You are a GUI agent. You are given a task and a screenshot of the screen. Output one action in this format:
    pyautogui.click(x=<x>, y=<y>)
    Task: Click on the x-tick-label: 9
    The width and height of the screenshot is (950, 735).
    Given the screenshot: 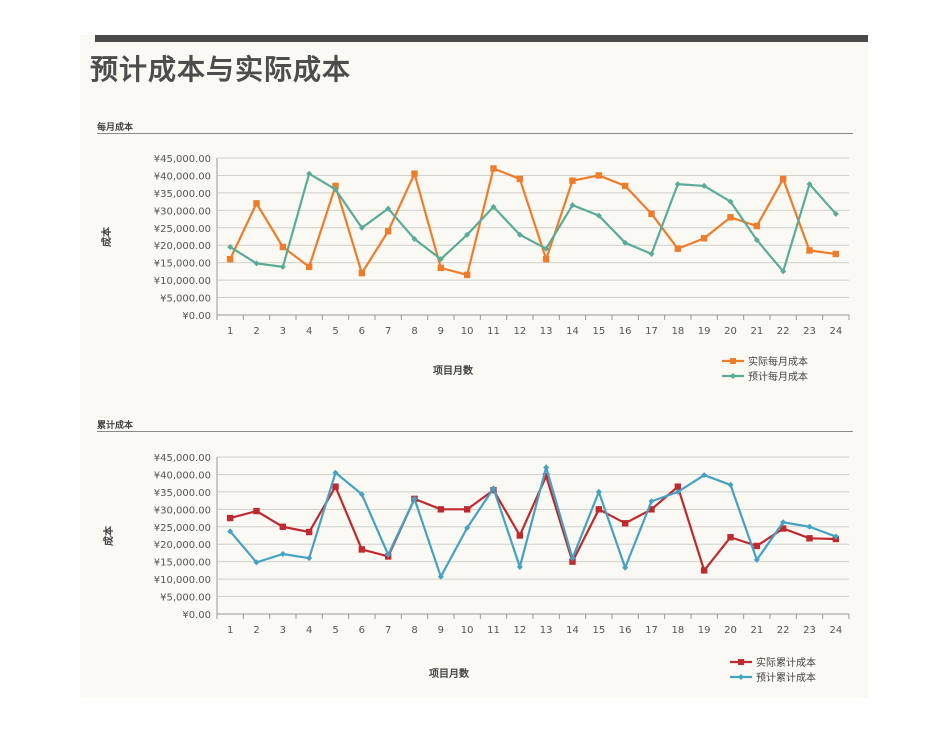 What is the action you would take?
    pyautogui.click(x=441, y=331)
    